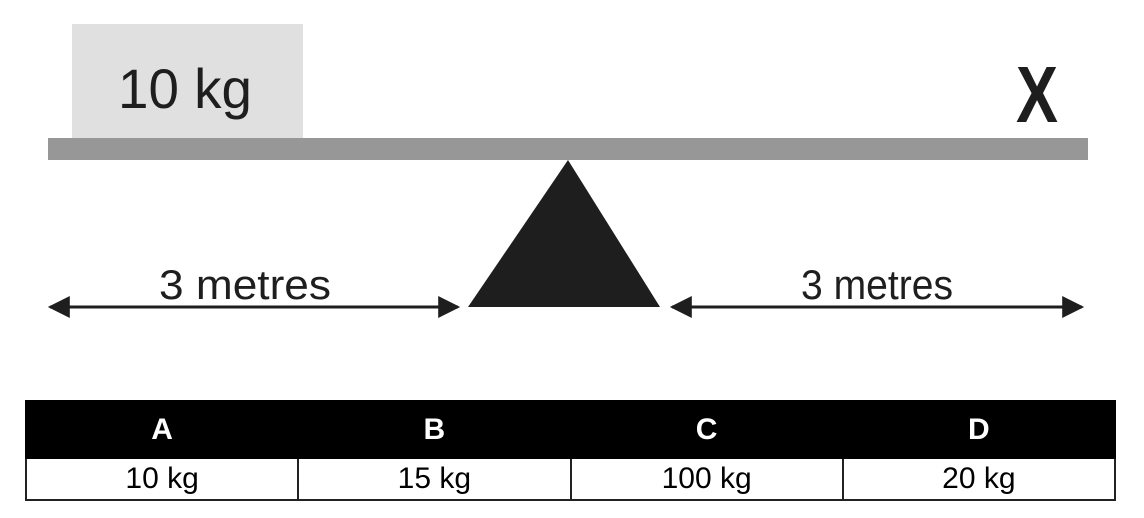  I want to click on mass-box, so click(187, 81).